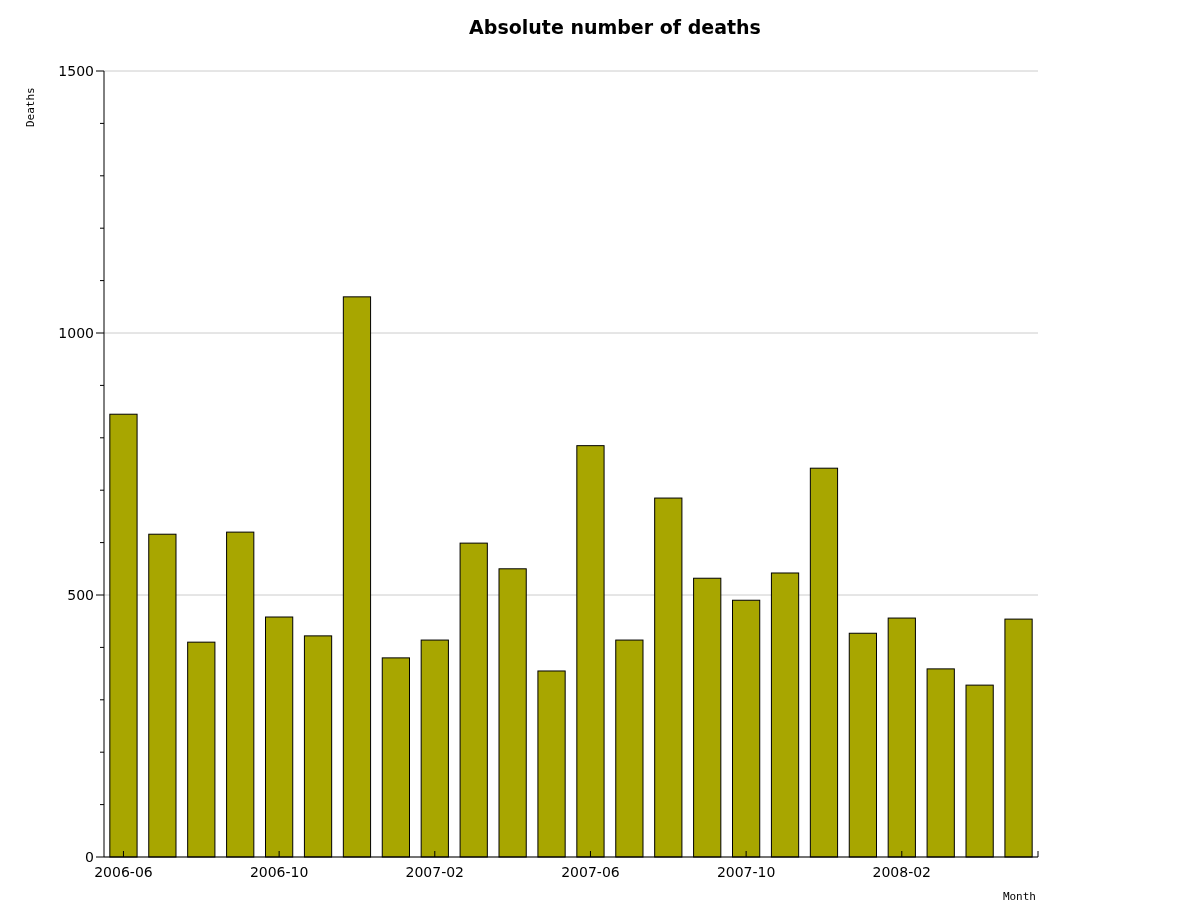  I want to click on x-tick-label: 2007-02, so click(435, 872).